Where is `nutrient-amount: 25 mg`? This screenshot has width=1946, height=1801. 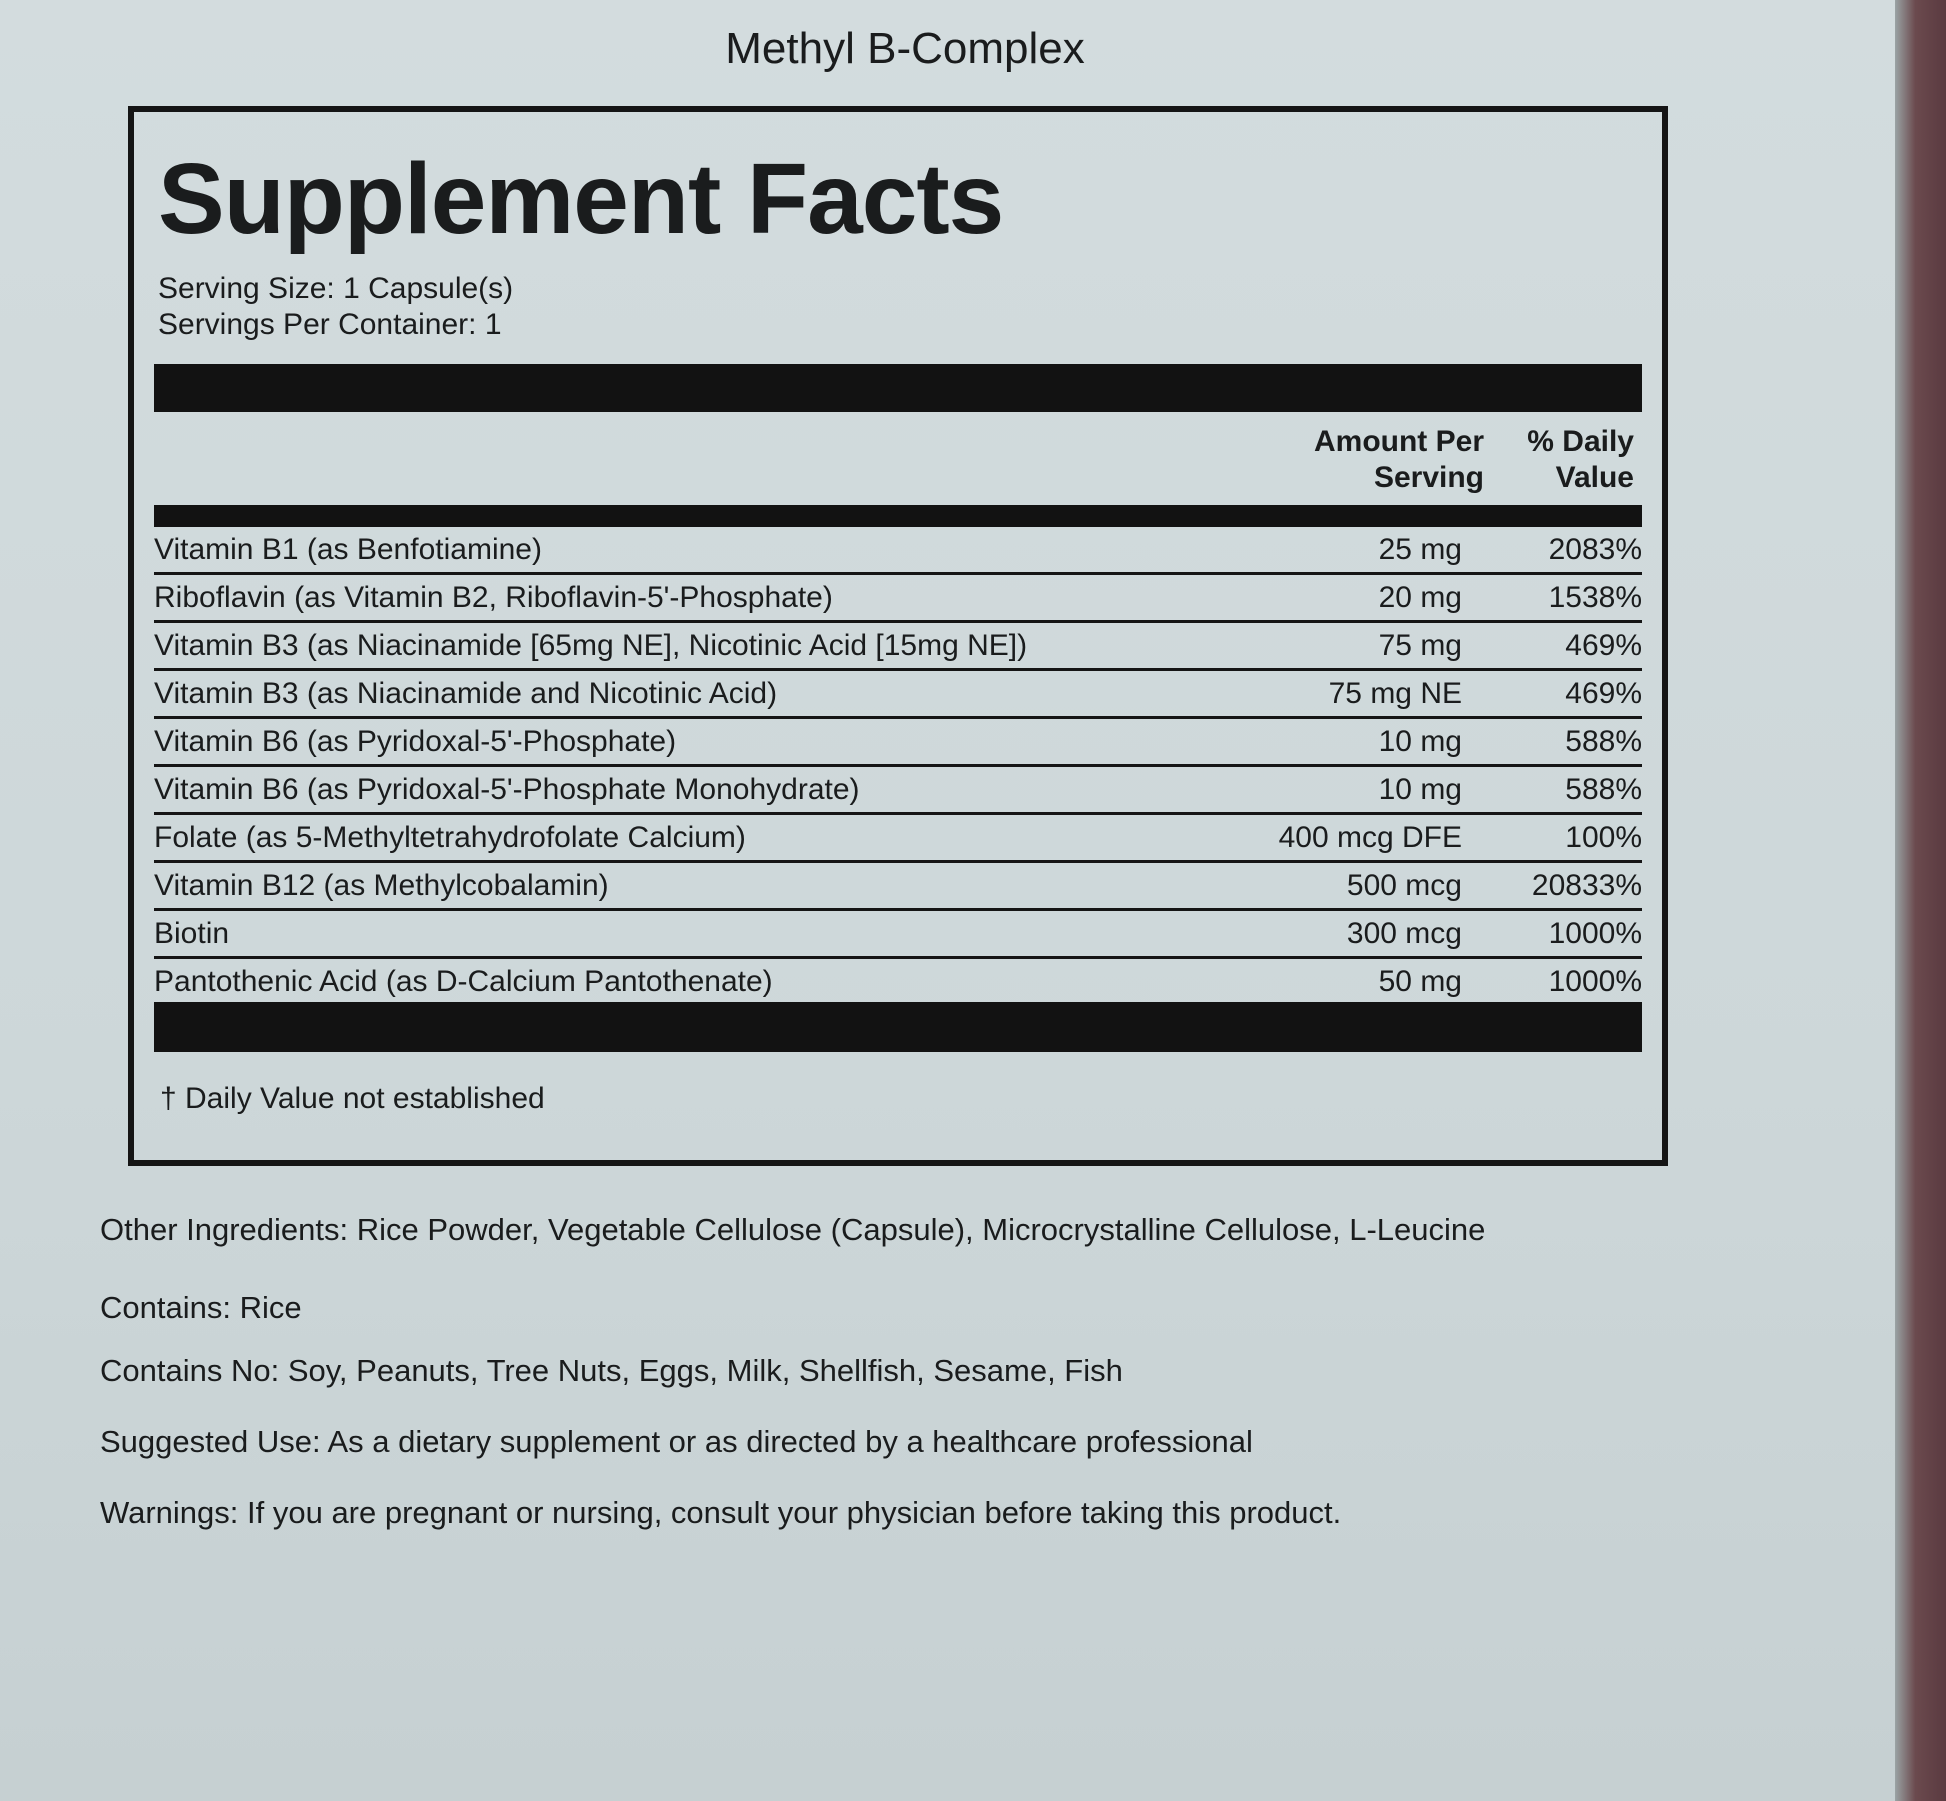
nutrient-amount: 25 mg is located at coordinates (1420, 549).